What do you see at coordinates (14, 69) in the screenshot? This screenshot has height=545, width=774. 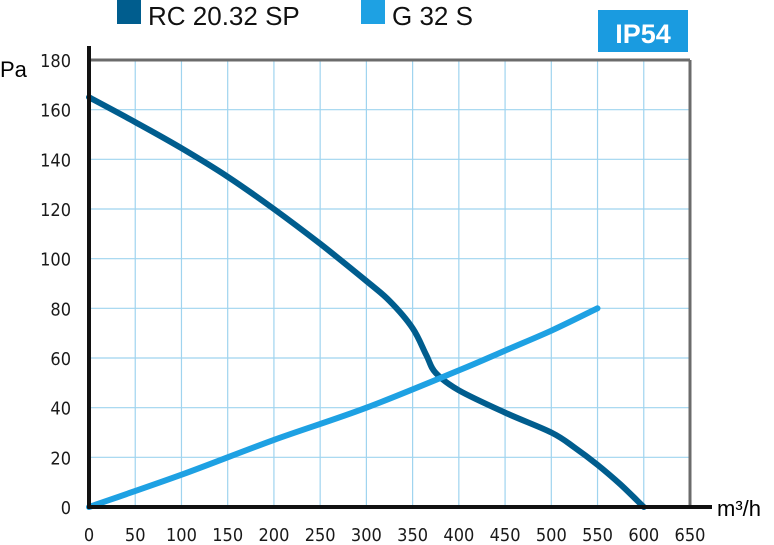 I see `y-axis-label: Pa` at bounding box center [14, 69].